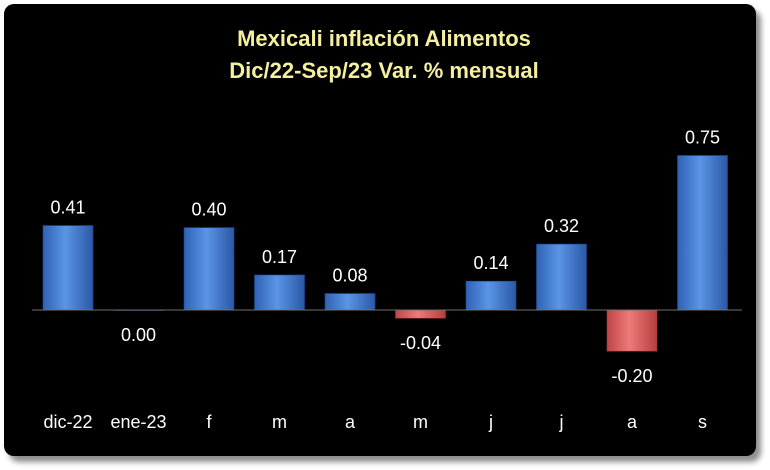 This screenshot has width=770, height=470. I want to click on category-label: ene-23, so click(138, 422).